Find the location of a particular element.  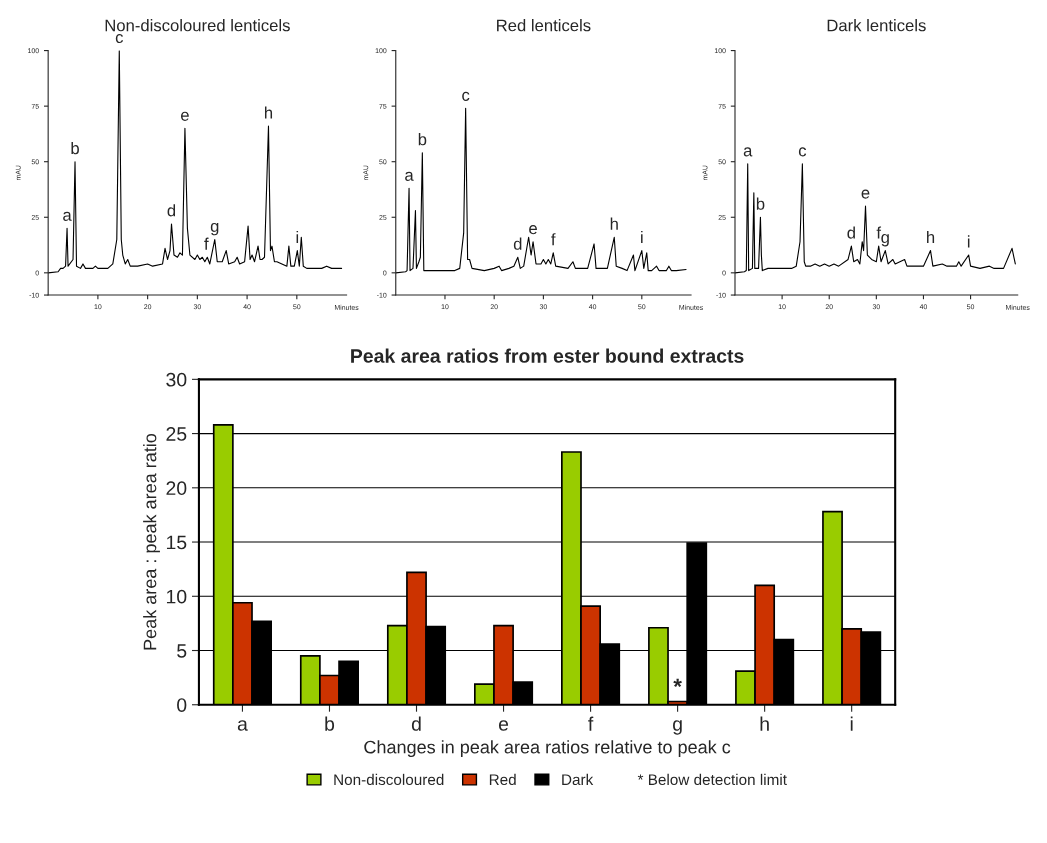

x-tick-label: d is located at coordinates (416, 723).